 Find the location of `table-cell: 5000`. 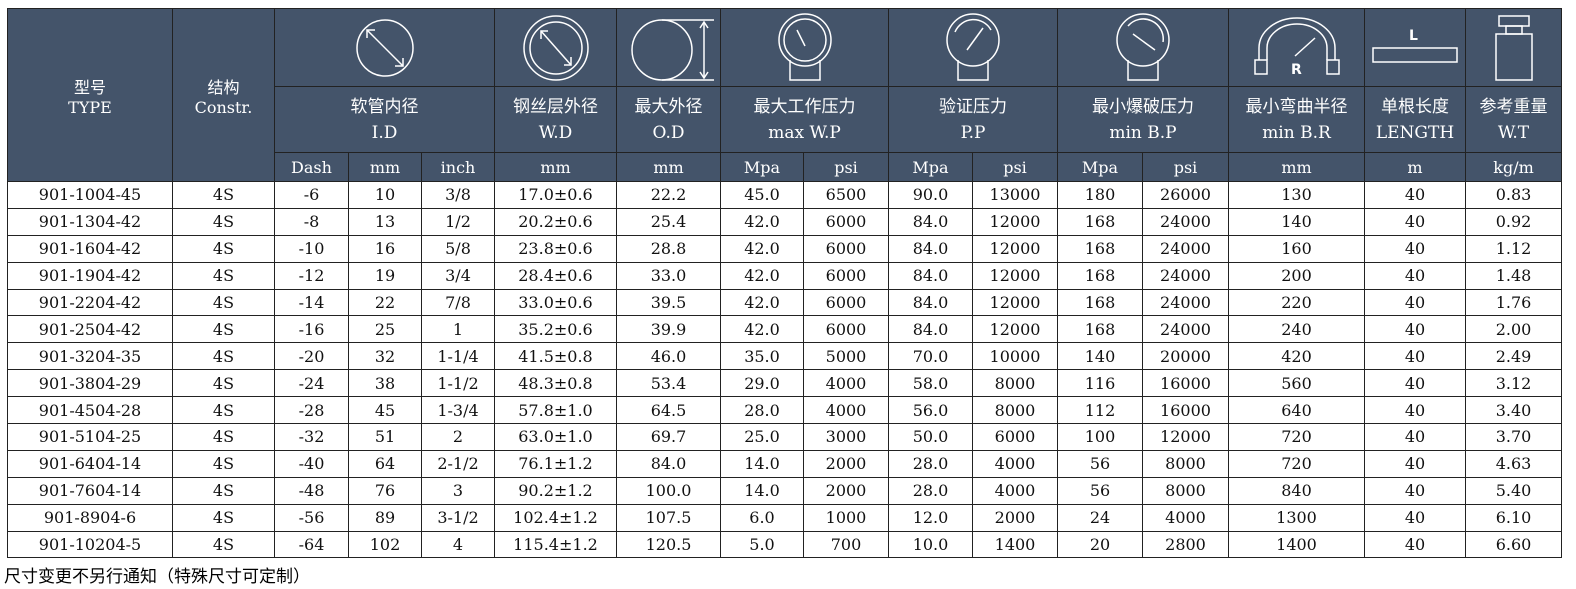

table-cell: 5000 is located at coordinates (846, 356).